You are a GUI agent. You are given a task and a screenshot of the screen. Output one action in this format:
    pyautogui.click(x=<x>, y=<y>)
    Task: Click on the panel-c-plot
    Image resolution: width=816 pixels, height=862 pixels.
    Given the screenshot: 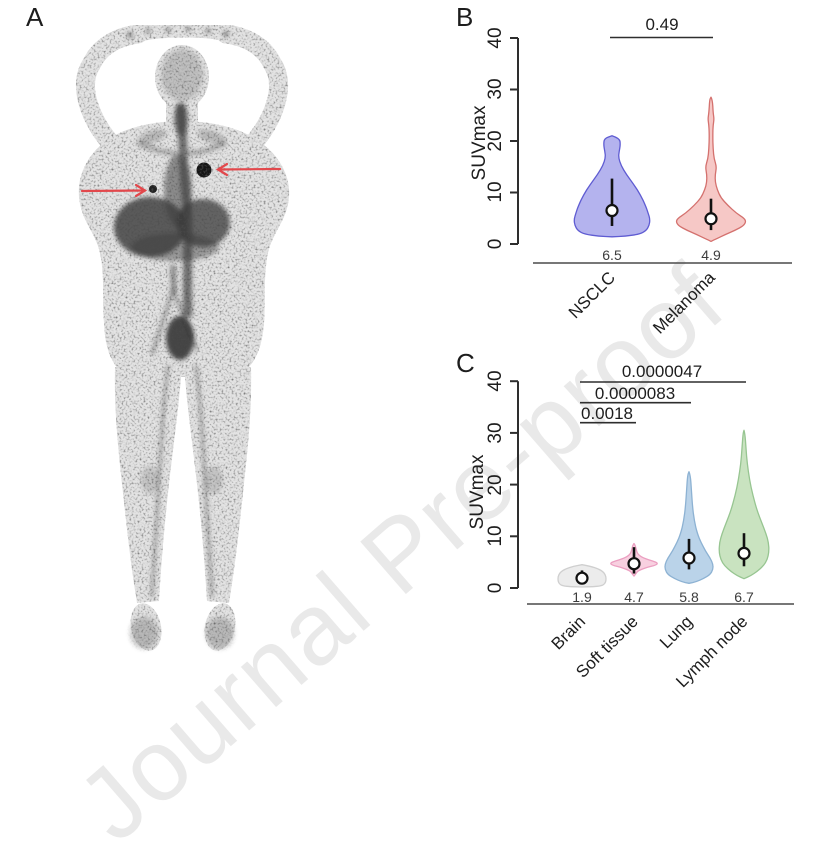 What is the action you would take?
    pyautogui.click(x=652, y=492)
    